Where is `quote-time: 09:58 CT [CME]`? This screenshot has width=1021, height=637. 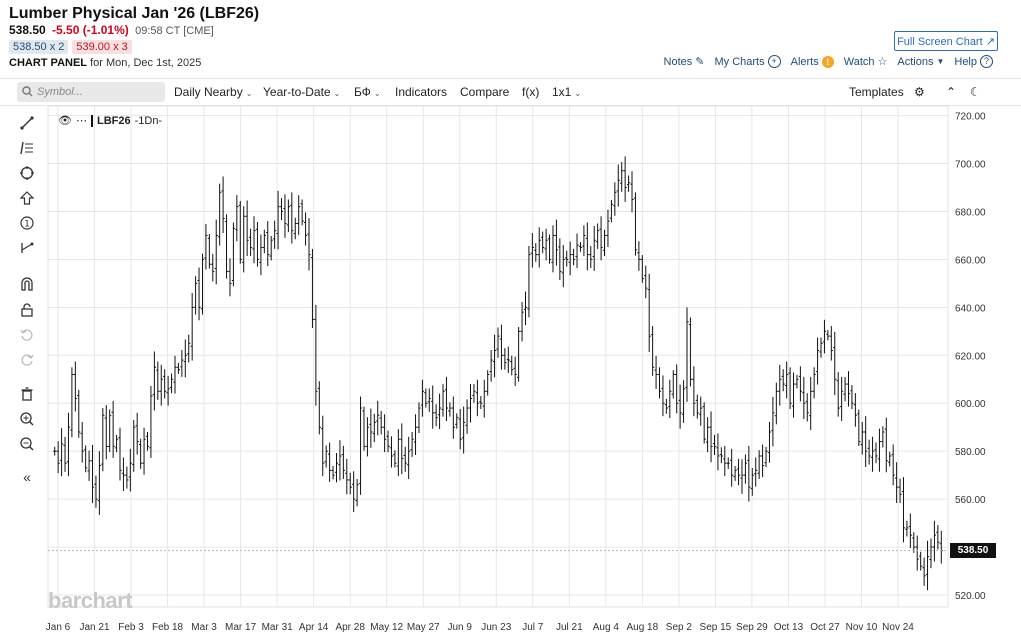
quote-time: 09:58 CT [CME] is located at coordinates (174, 31).